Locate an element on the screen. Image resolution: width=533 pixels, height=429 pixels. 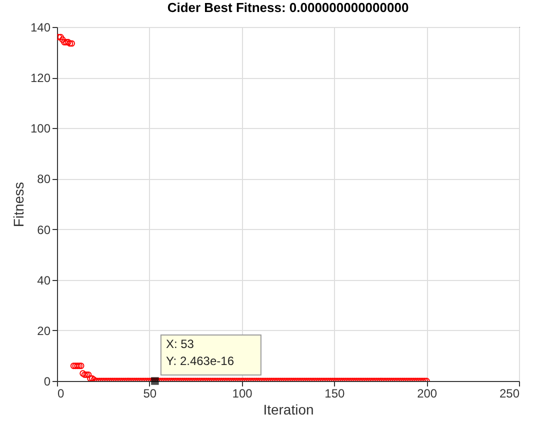
chart-title: Cider Best Fitness: 0.000000000000000 is located at coordinates (288, 7).